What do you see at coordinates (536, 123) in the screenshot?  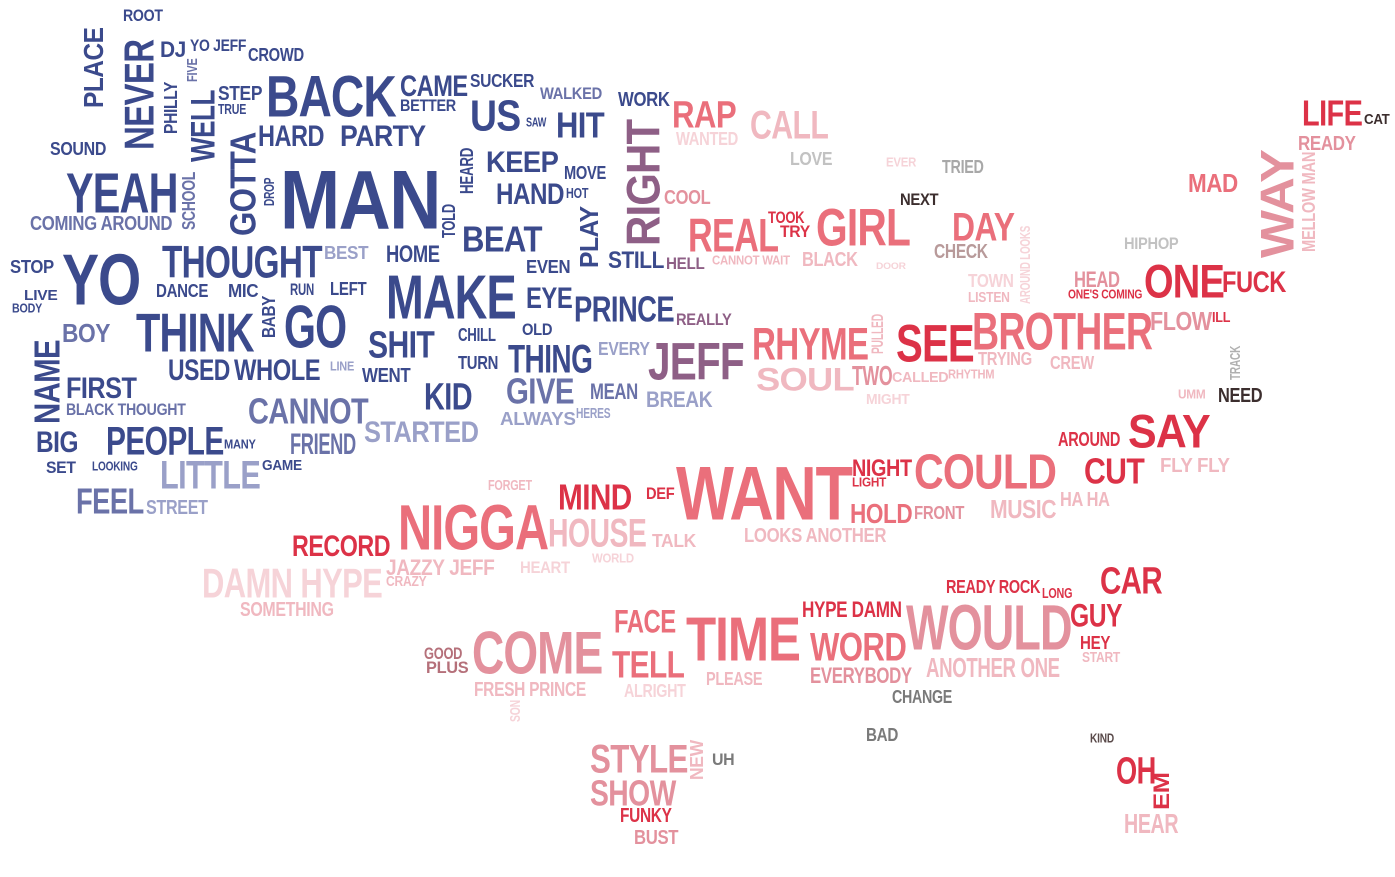 I see `word-saw: SAW` at bounding box center [536, 123].